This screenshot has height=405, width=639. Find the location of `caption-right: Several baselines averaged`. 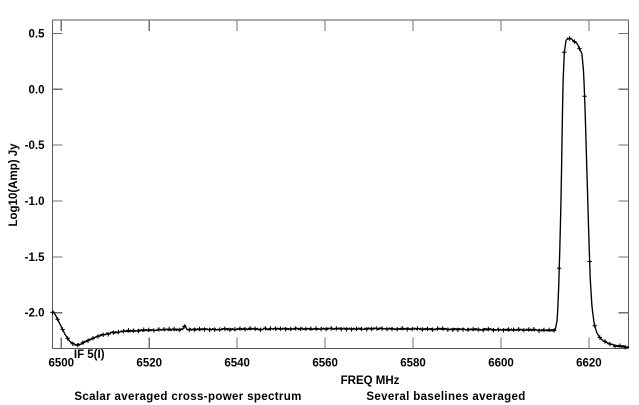

caption-right: Several baselines averaged is located at coordinates (445, 397).